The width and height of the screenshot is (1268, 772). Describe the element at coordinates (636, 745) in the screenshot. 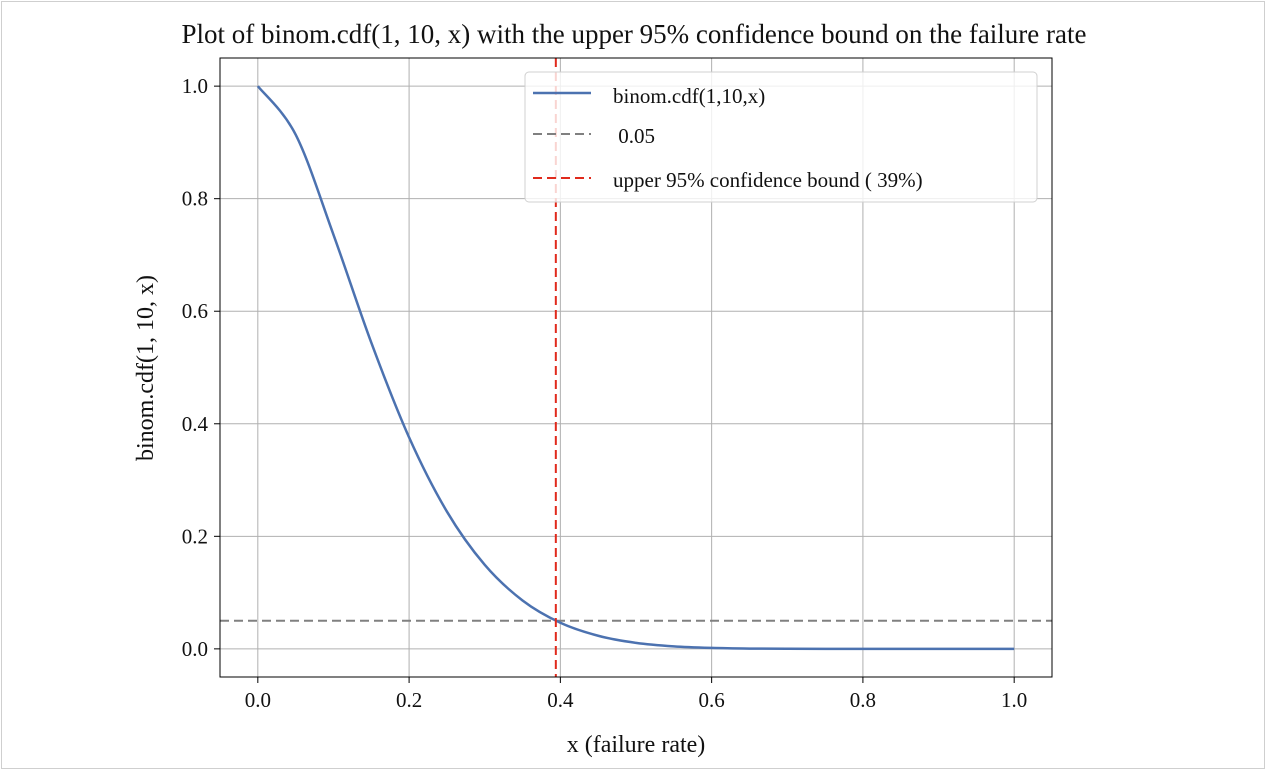

I see `x-axis-label: x (failure rate)` at that location.